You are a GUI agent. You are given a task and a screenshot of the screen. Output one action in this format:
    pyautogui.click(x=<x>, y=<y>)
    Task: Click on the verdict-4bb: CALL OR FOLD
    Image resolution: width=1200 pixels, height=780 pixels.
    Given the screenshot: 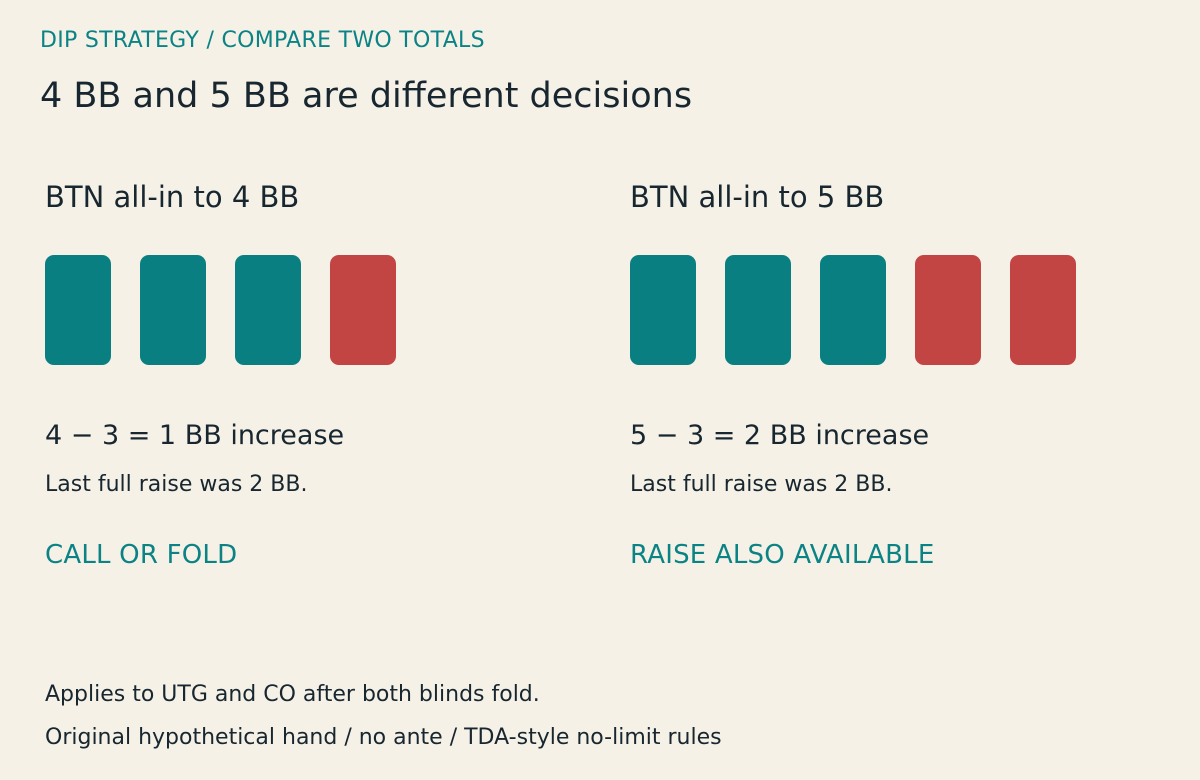 What is the action you would take?
    pyautogui.click(x=141, y=555)
    